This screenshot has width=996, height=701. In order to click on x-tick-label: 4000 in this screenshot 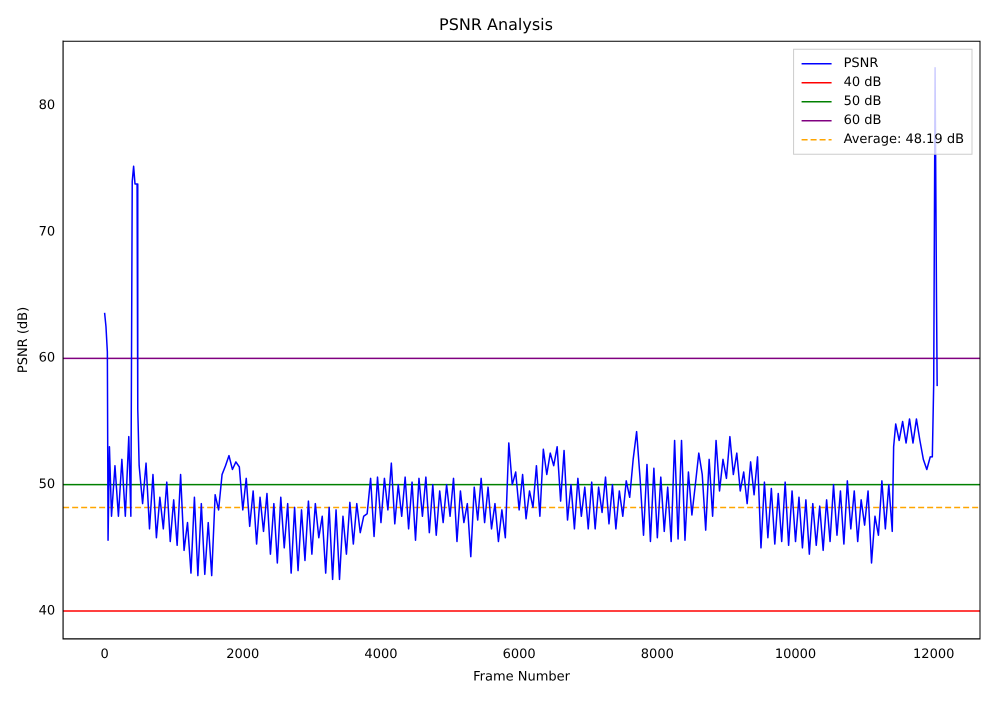, I will do `click(381, 654)`.